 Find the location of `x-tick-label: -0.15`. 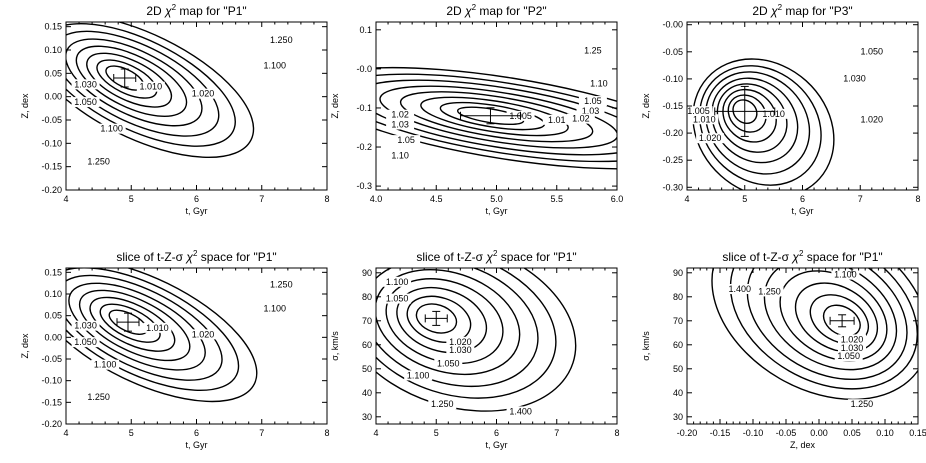

x-tick-label: -0.15 is located at coordinates (720, 433).